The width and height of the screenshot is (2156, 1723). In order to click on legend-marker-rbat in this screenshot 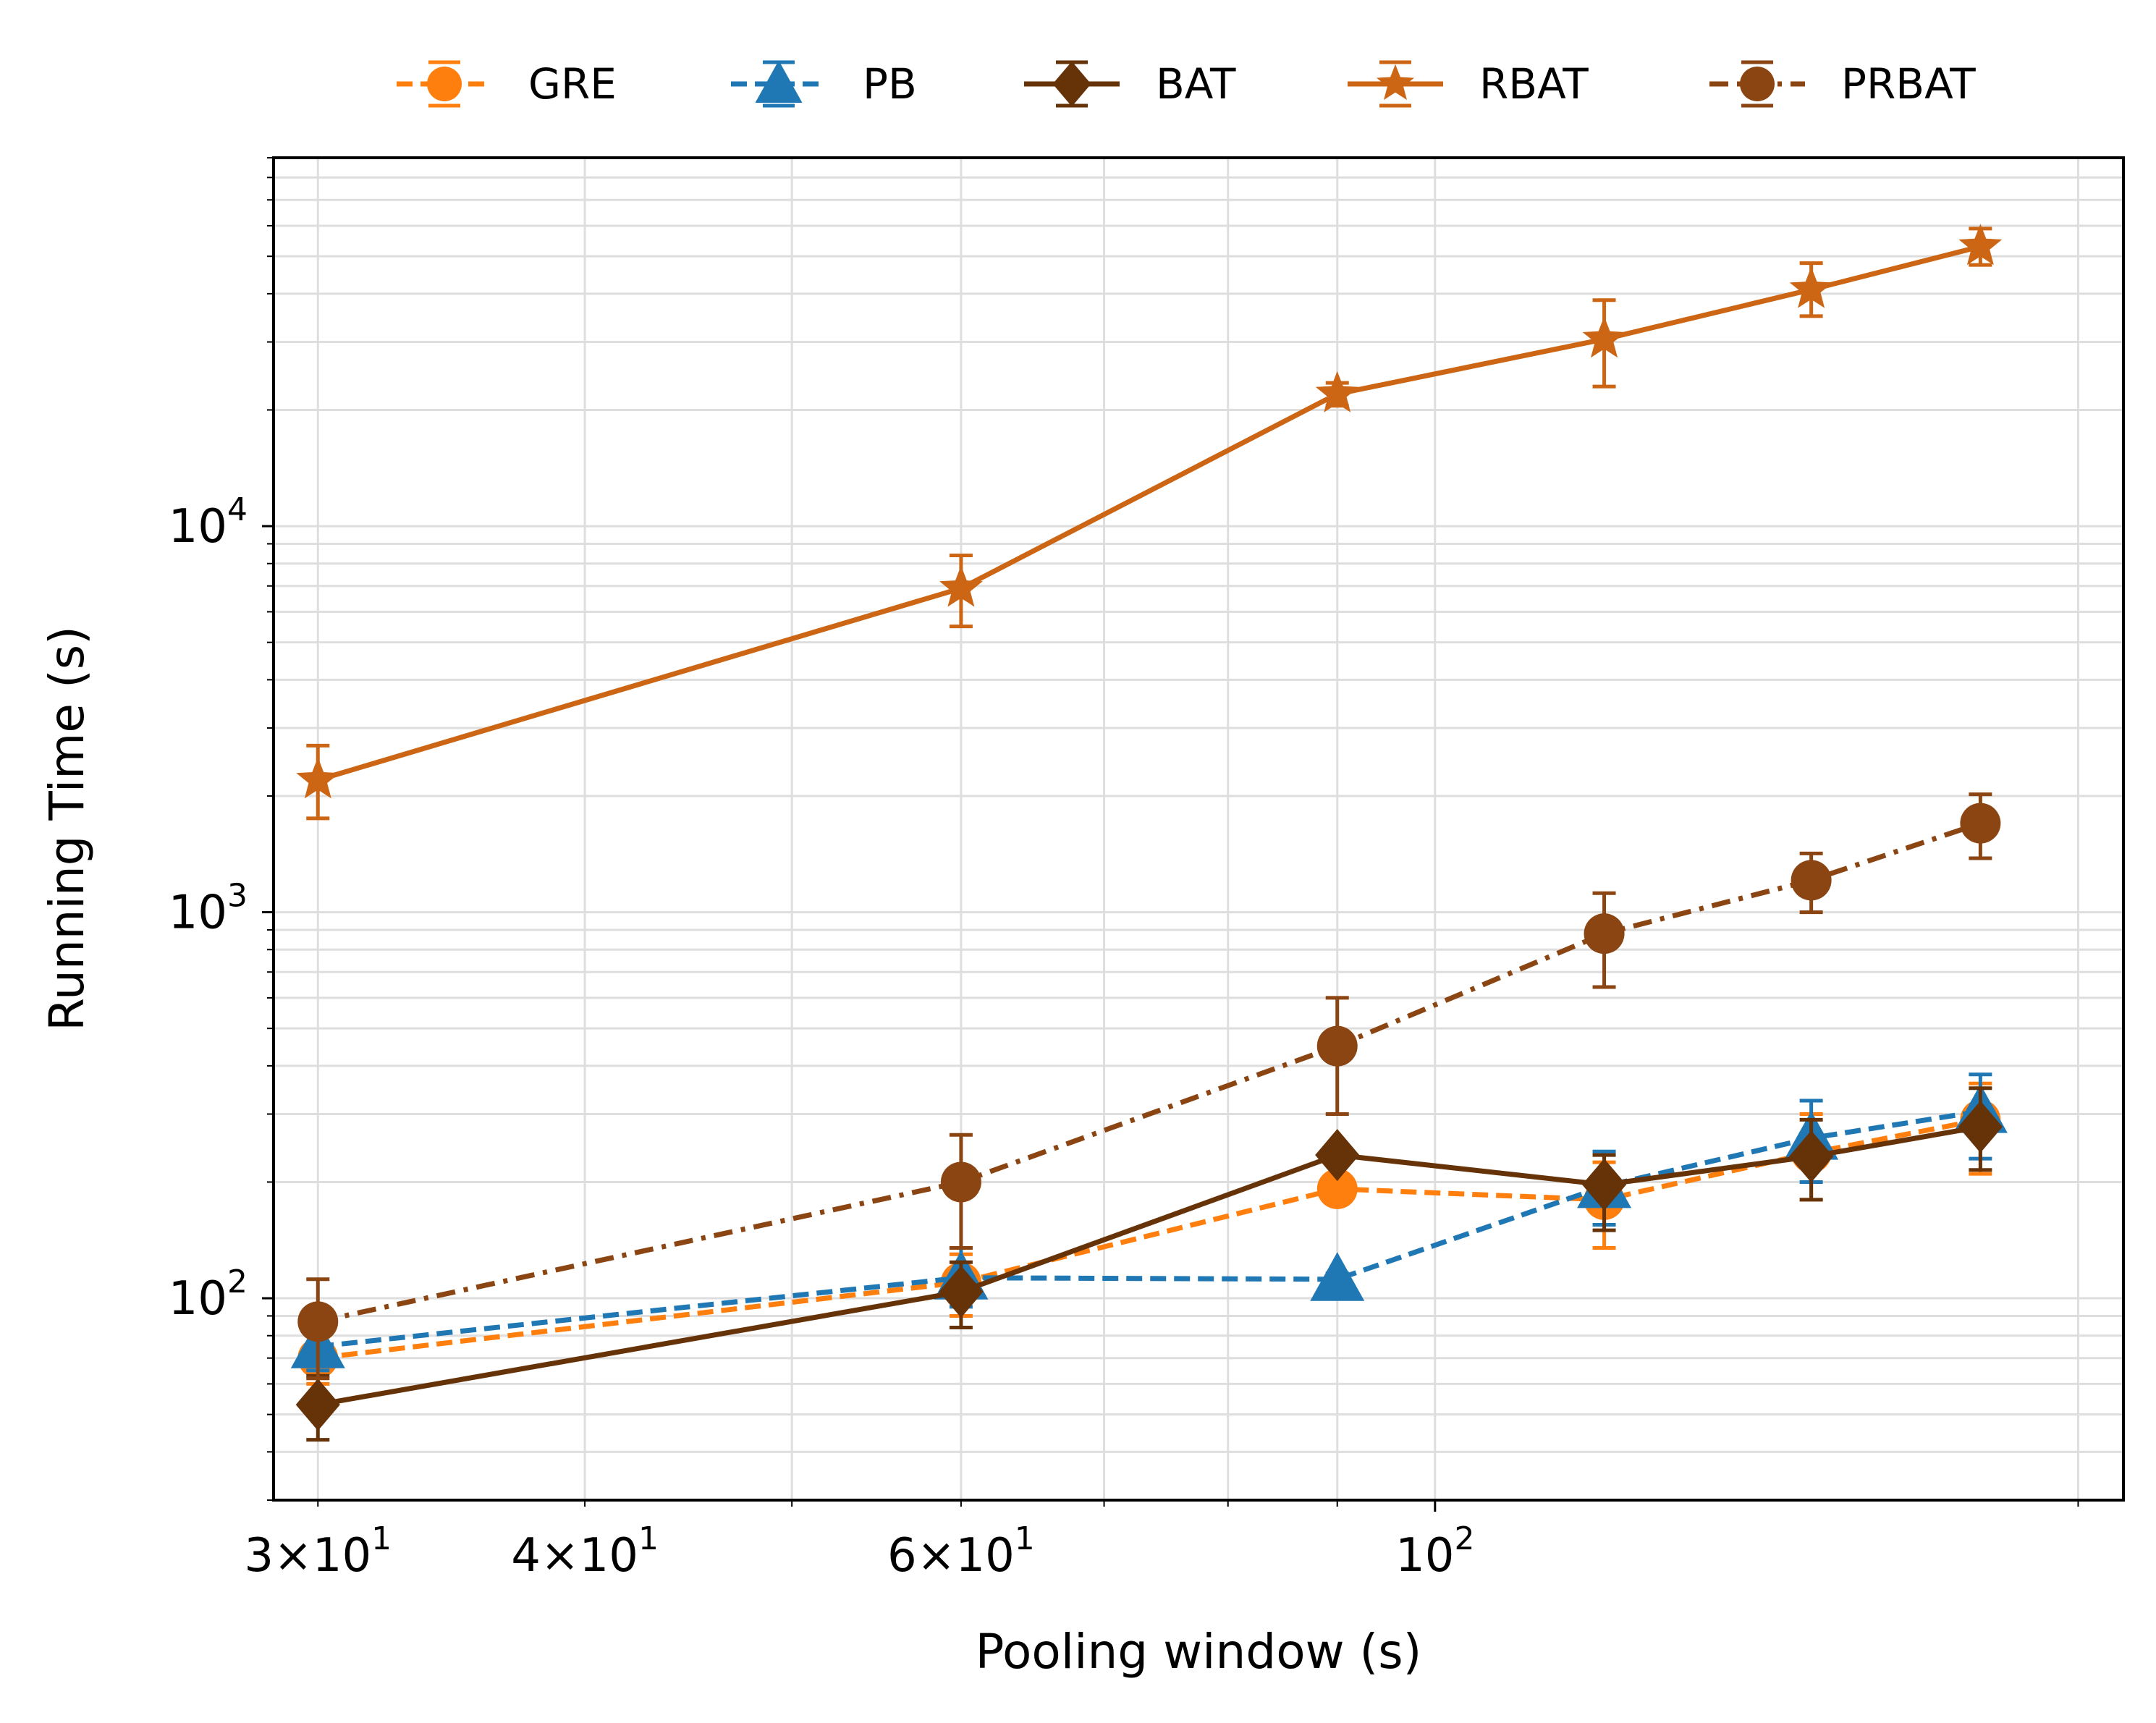, I will do `click(1395, 82)`.